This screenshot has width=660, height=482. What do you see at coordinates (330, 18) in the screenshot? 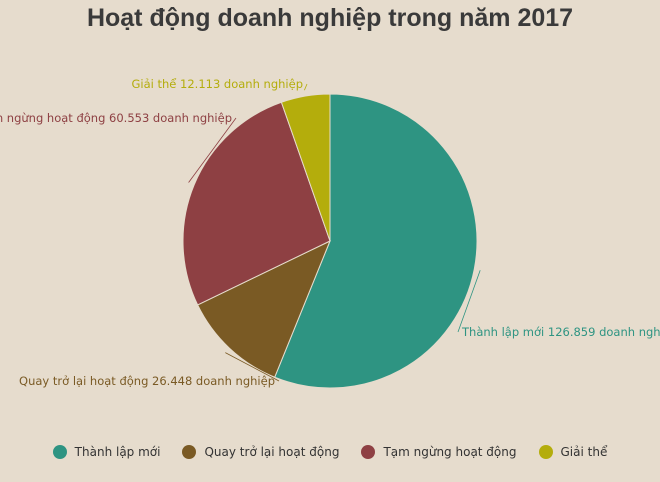
I see `chart-title: Hoạt động doanh nghiệp trong năm 2017` at bounding box center [330, 18].